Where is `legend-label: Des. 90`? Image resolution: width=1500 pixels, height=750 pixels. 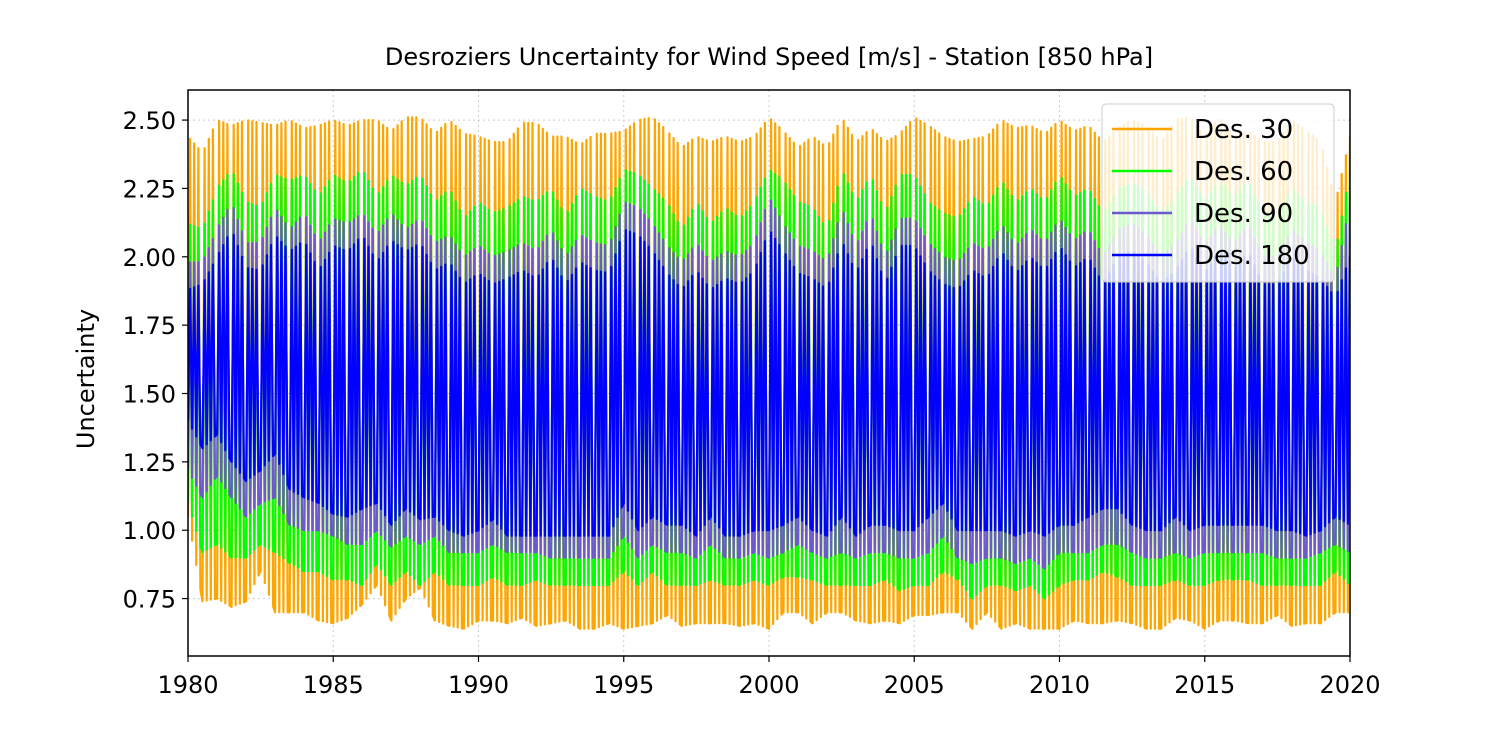
legend-label: Des. 90 is located at coordinates (1243, 214).